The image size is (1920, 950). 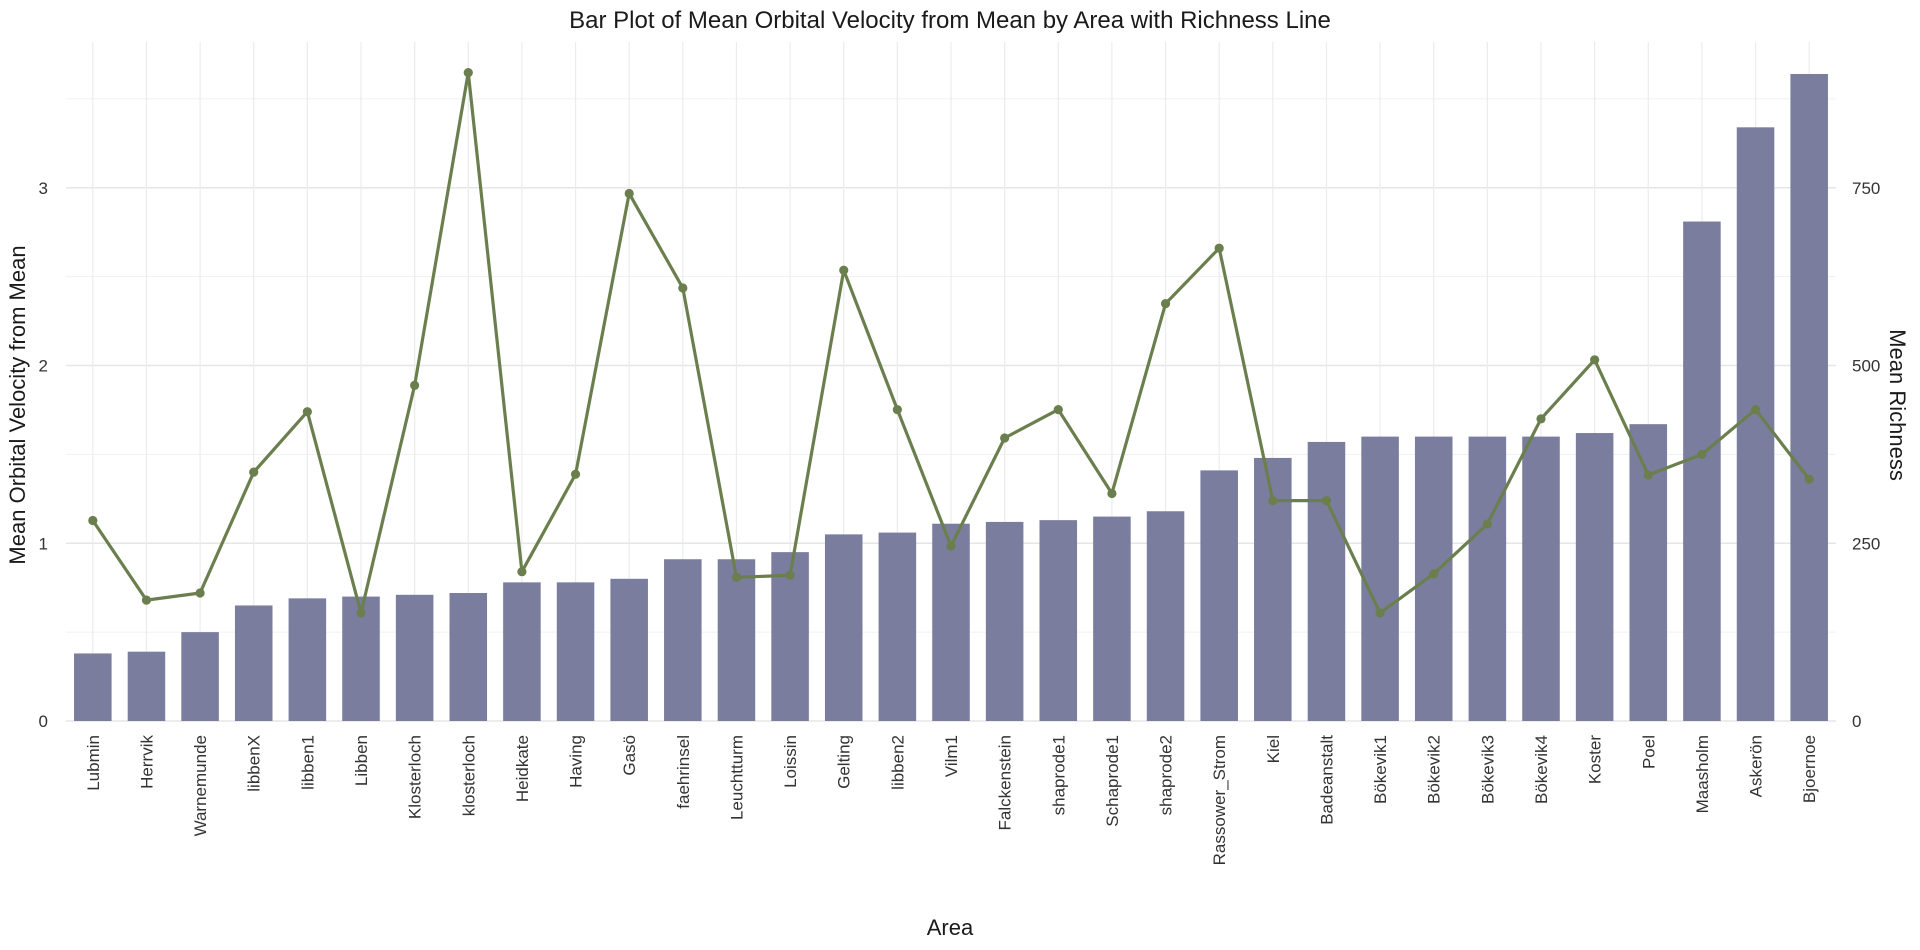 What do you see at coordinates (1809, 769) in the screenshot?
I see `x-tick-label: Bjoernoe` at bounding box center [1809, 769].